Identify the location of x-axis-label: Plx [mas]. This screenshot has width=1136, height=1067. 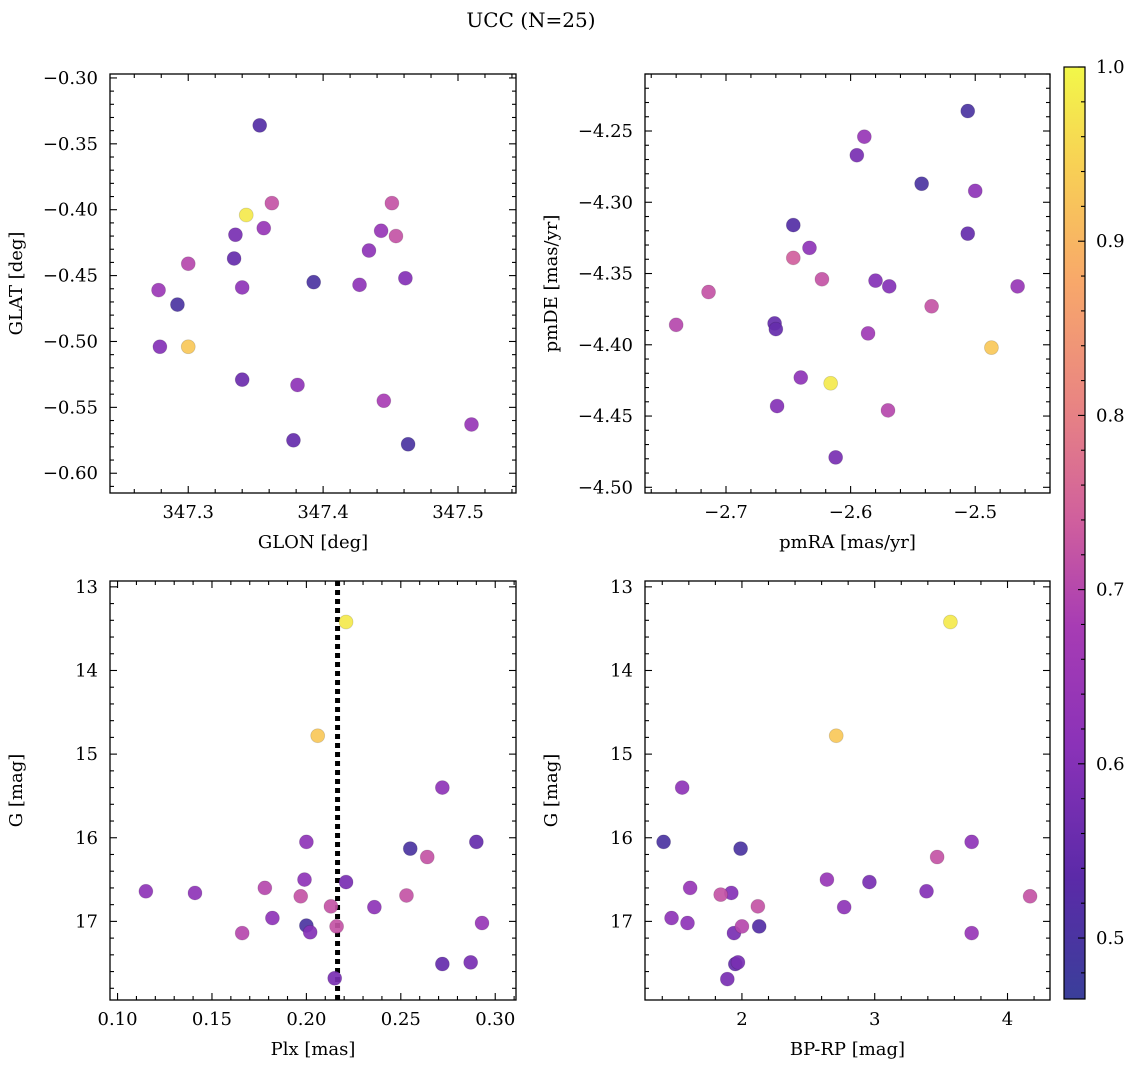
(313, 1049).